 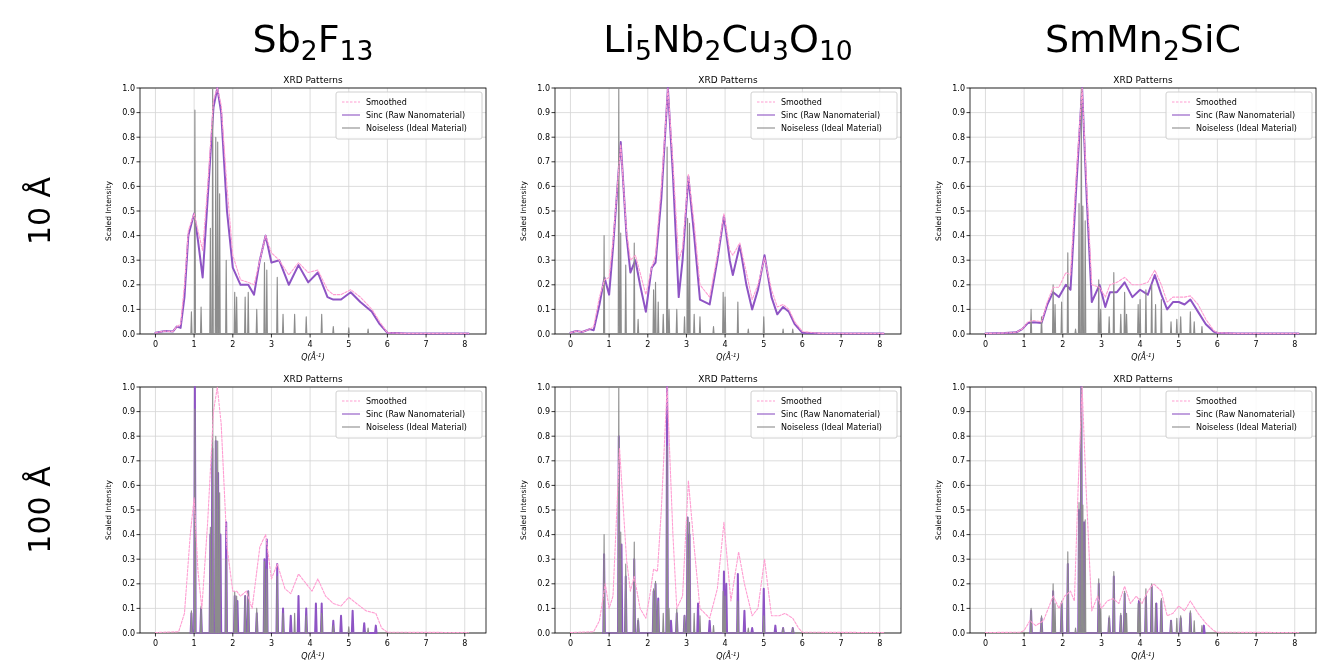 I want to click on text: SmMn$_{2}$SiC, so click(x=1143, y=41).